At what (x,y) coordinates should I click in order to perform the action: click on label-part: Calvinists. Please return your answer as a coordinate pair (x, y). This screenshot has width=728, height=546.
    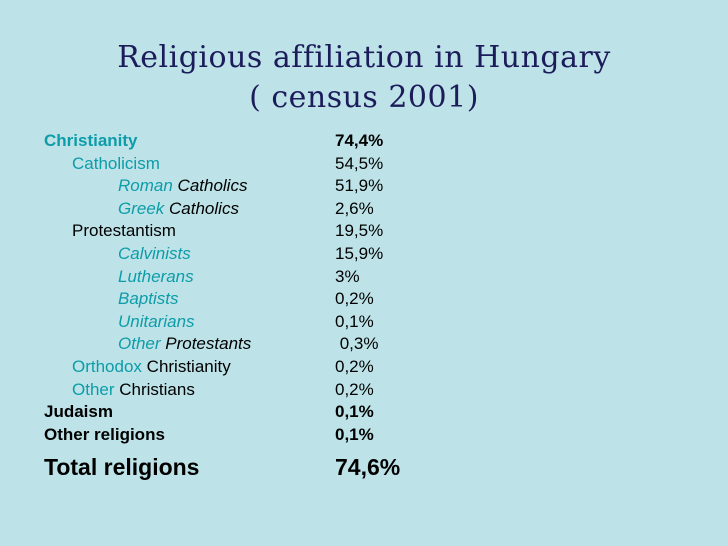
    Looking at the image, I should click on (154, 253).